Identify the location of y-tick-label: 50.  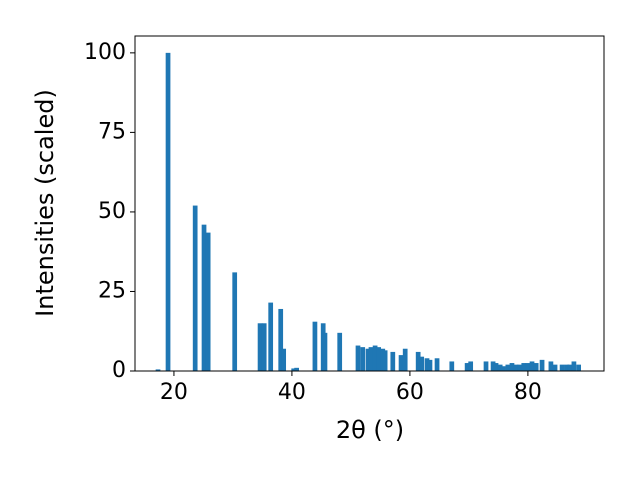
(112, 211).